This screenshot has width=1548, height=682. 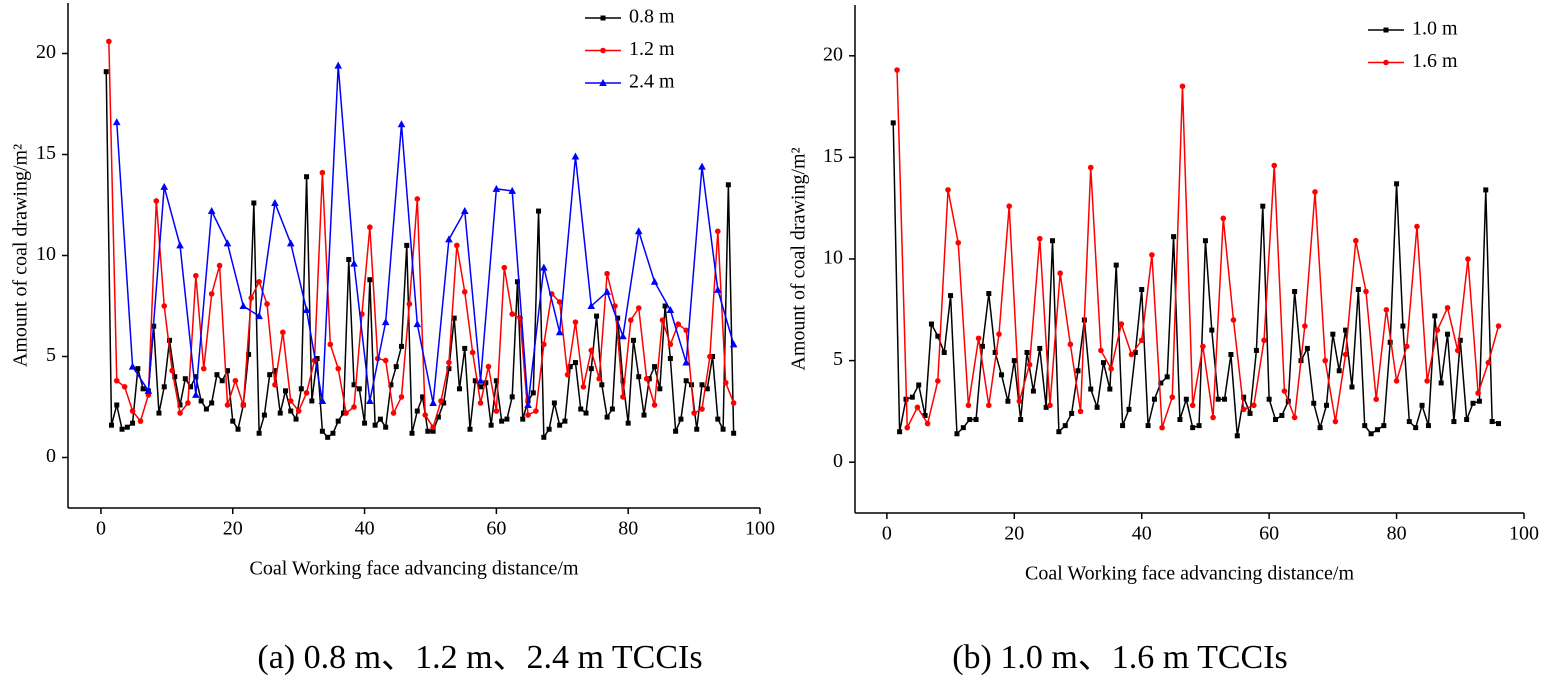 I want to click on y-tick-label: 10, so click(x=46, y=254).